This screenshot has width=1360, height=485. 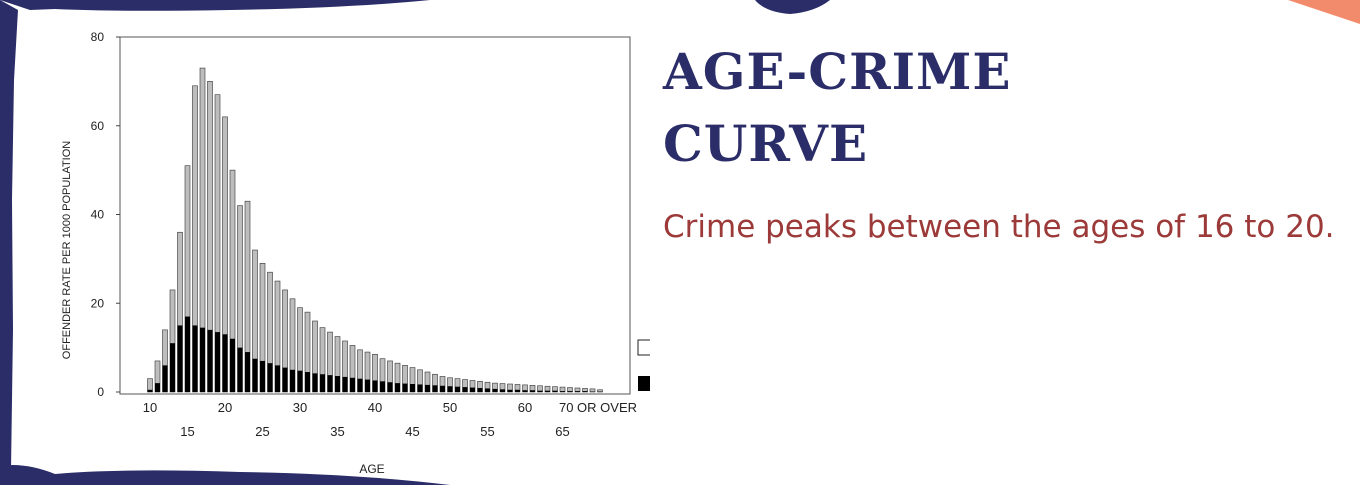 What do you see at coordinates (525, 407) in the screenshot?
I see `x-tick-label: 60` at bounding box center [525, 407].